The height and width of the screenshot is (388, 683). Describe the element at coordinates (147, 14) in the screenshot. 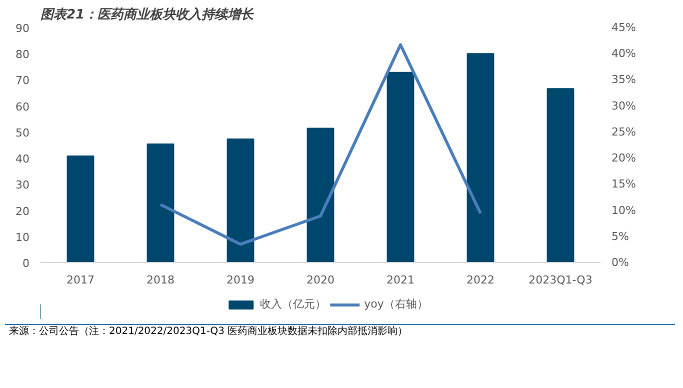

I see `chart-title: 图表21：医药商业板块收入持续增长` at that location.